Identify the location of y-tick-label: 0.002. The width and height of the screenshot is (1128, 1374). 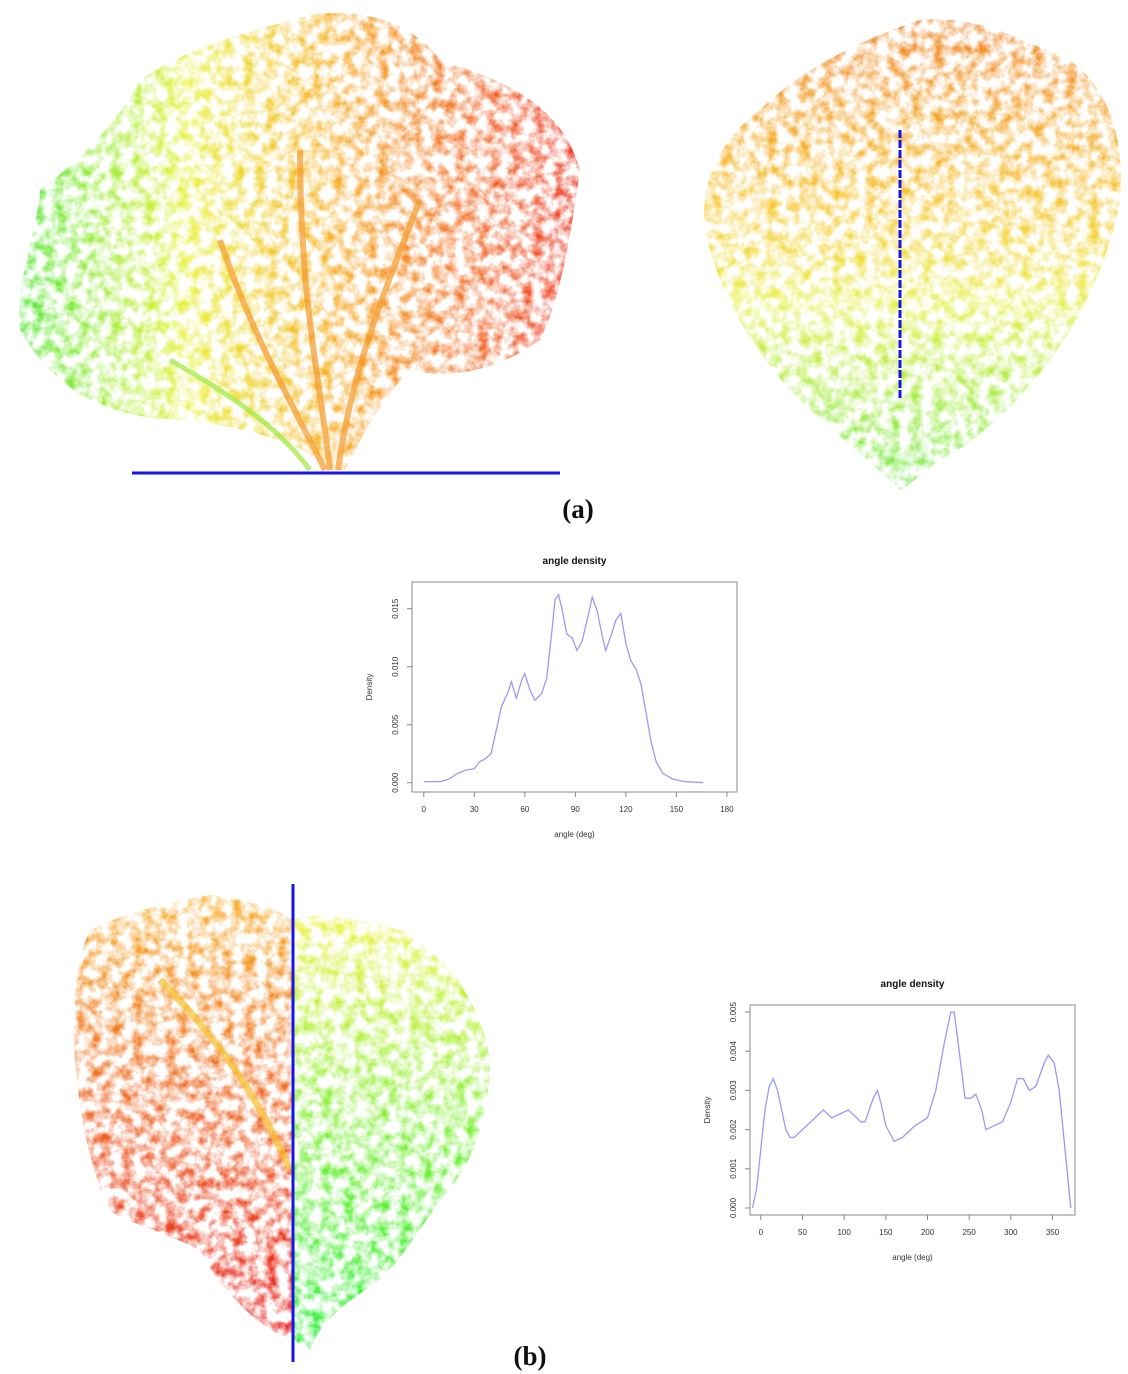
(733, 1129).